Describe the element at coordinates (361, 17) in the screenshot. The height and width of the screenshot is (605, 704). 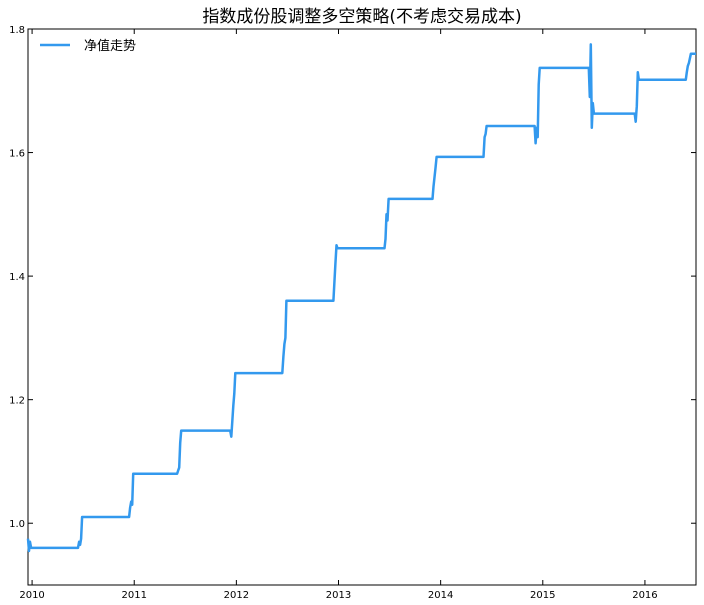
I see `chart-title: 指数成份股调整多空策略(不考虑交易成本)` at that location.